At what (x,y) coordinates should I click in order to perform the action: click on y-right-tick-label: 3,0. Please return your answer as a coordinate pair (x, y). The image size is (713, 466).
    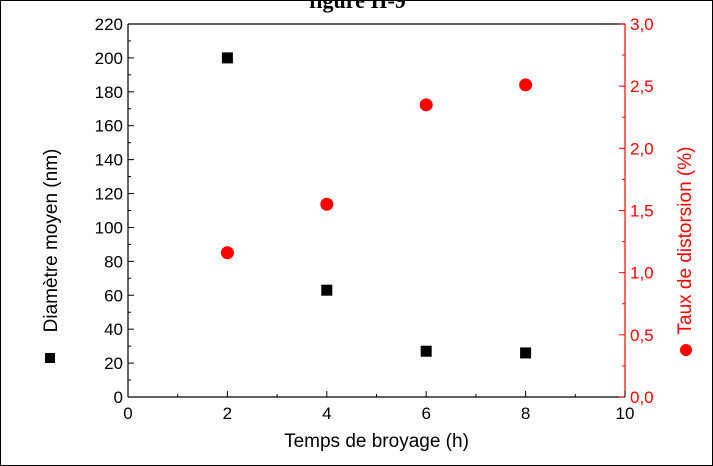
    Looking at the image, I should click on (642, 24).